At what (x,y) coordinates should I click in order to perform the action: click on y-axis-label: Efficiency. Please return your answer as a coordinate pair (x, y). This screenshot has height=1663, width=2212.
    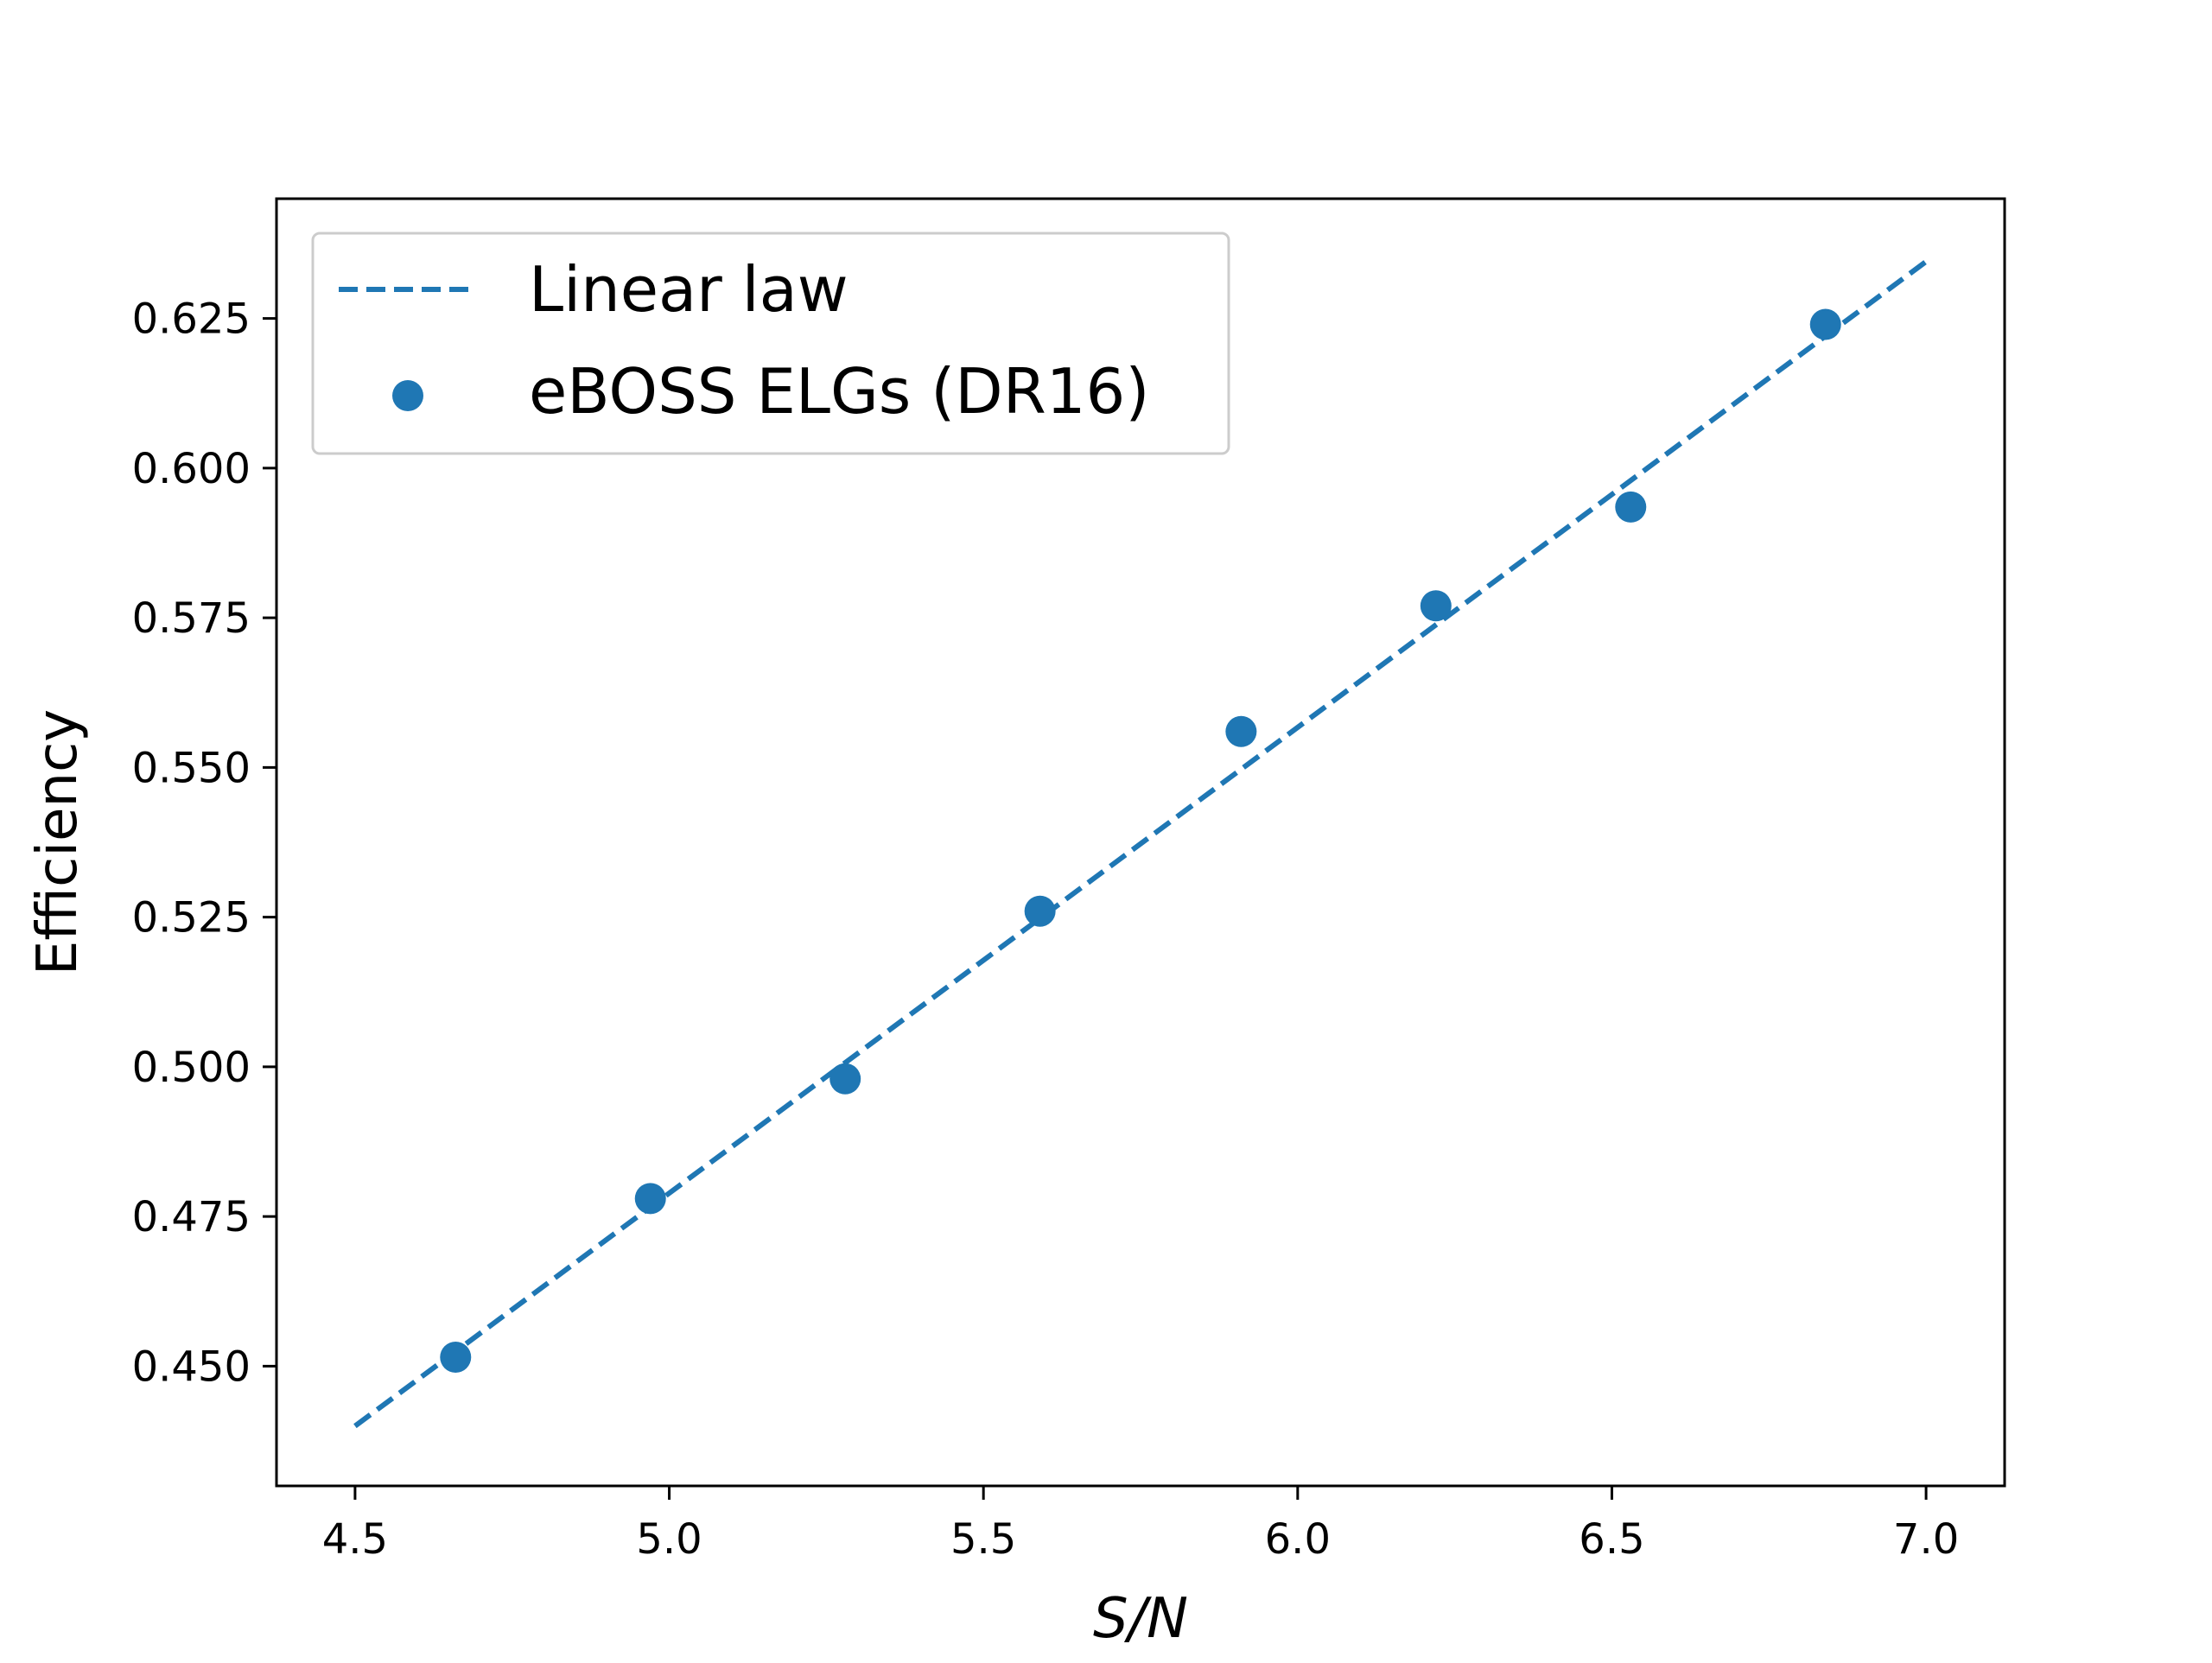
    Looking at the image, I should click on (58, 842).